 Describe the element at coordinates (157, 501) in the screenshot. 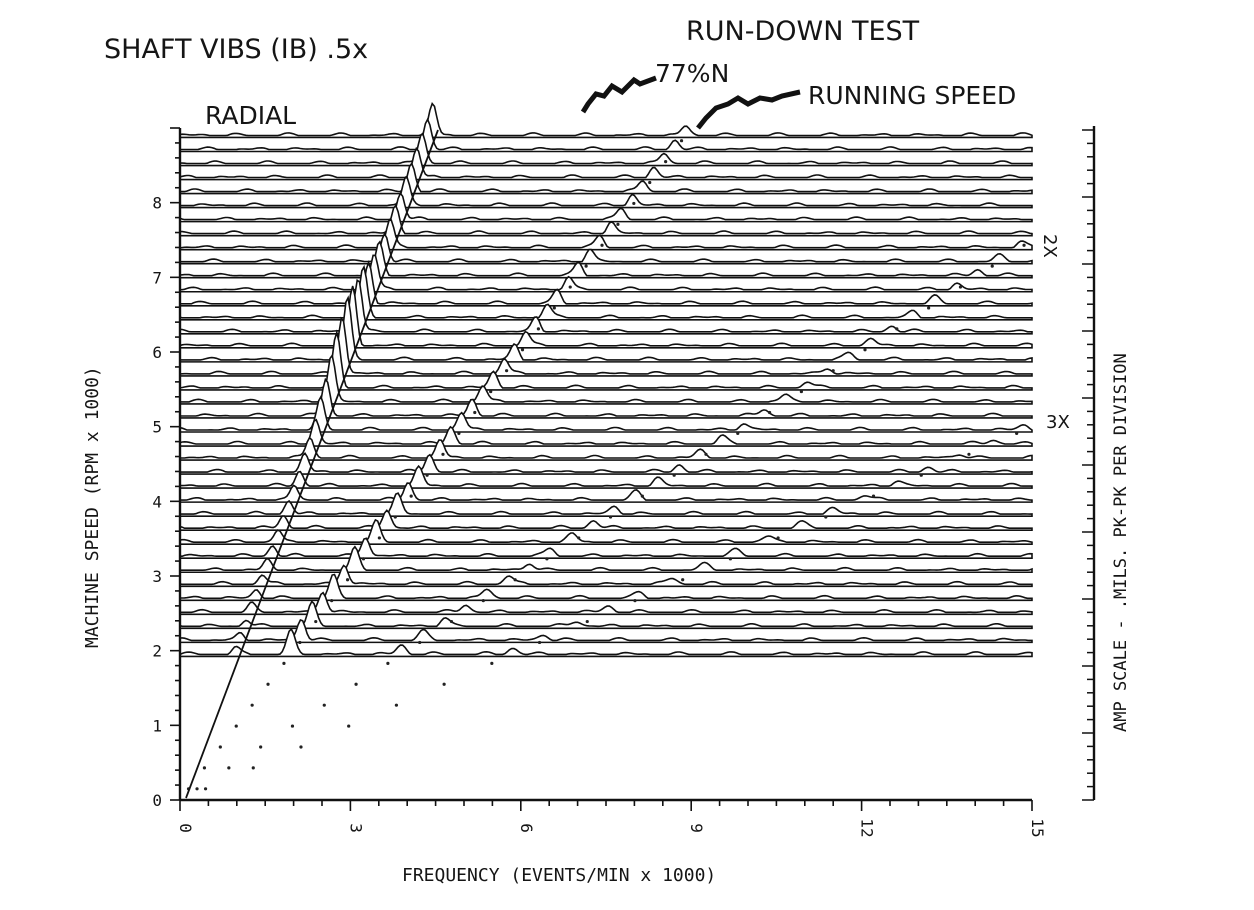

I see `y-tick-label: 4` at that location.